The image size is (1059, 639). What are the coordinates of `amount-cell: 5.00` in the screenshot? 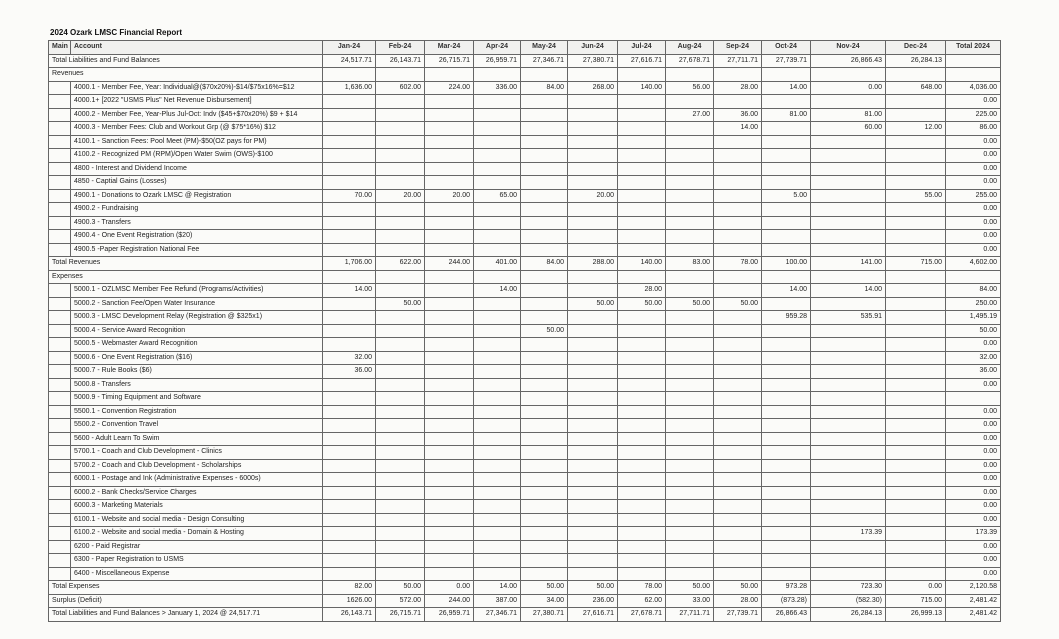 It's located at (786, 195).